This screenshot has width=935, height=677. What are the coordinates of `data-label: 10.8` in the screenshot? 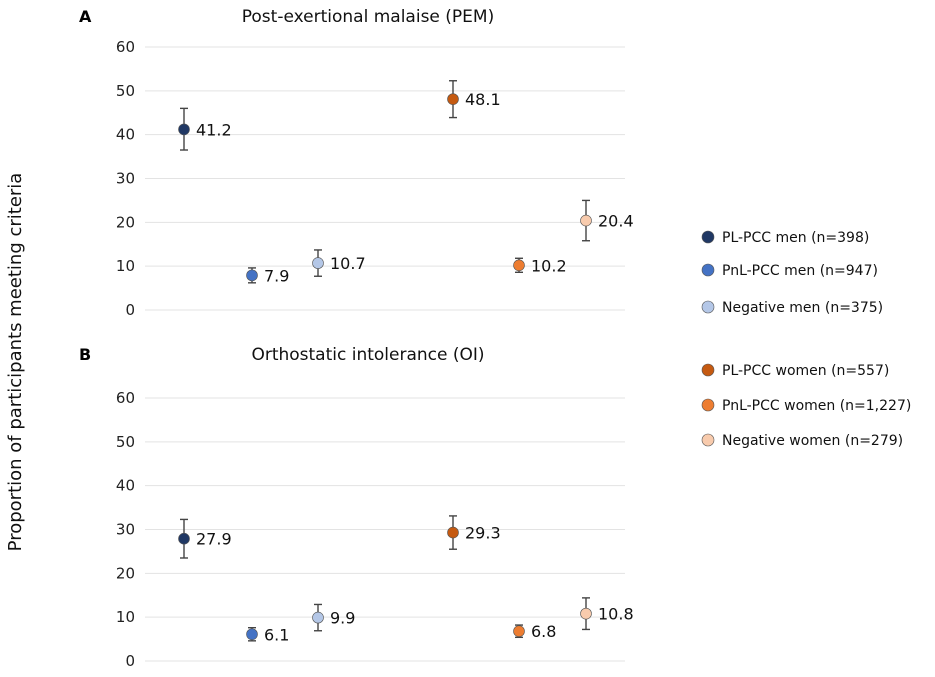 It's located at (616, 614).